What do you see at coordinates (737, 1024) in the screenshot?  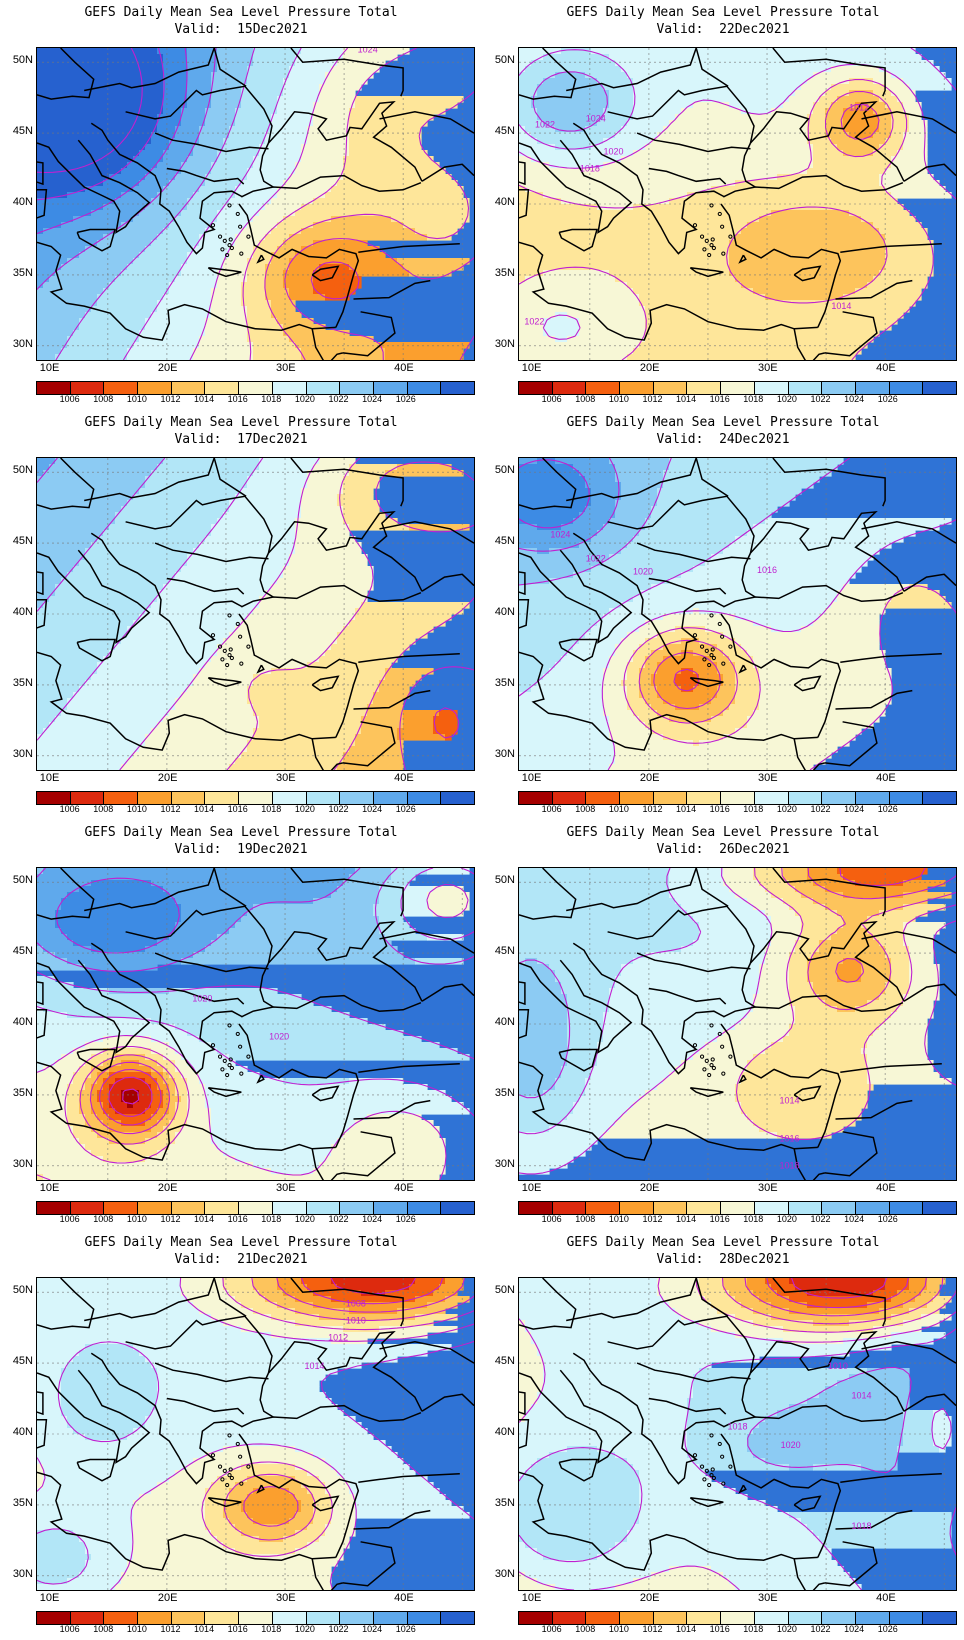 I see `coastlines` at bounding box center [737, 1024].